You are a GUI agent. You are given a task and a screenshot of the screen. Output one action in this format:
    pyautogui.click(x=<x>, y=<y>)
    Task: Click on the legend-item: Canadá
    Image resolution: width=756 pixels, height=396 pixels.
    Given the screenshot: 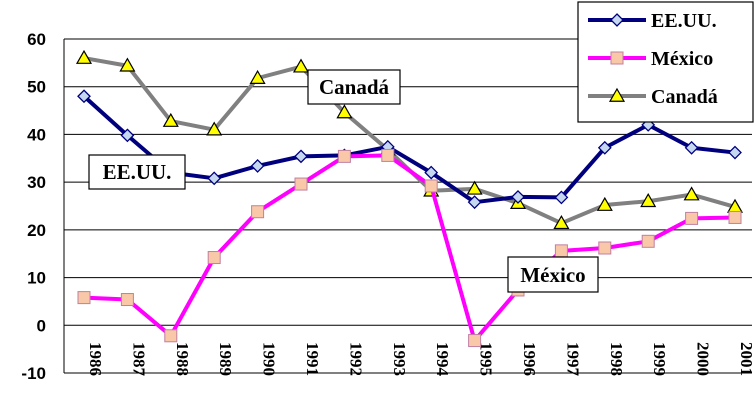 What is the action you would take?
    pyautogui.click(x=653, y=97)
    